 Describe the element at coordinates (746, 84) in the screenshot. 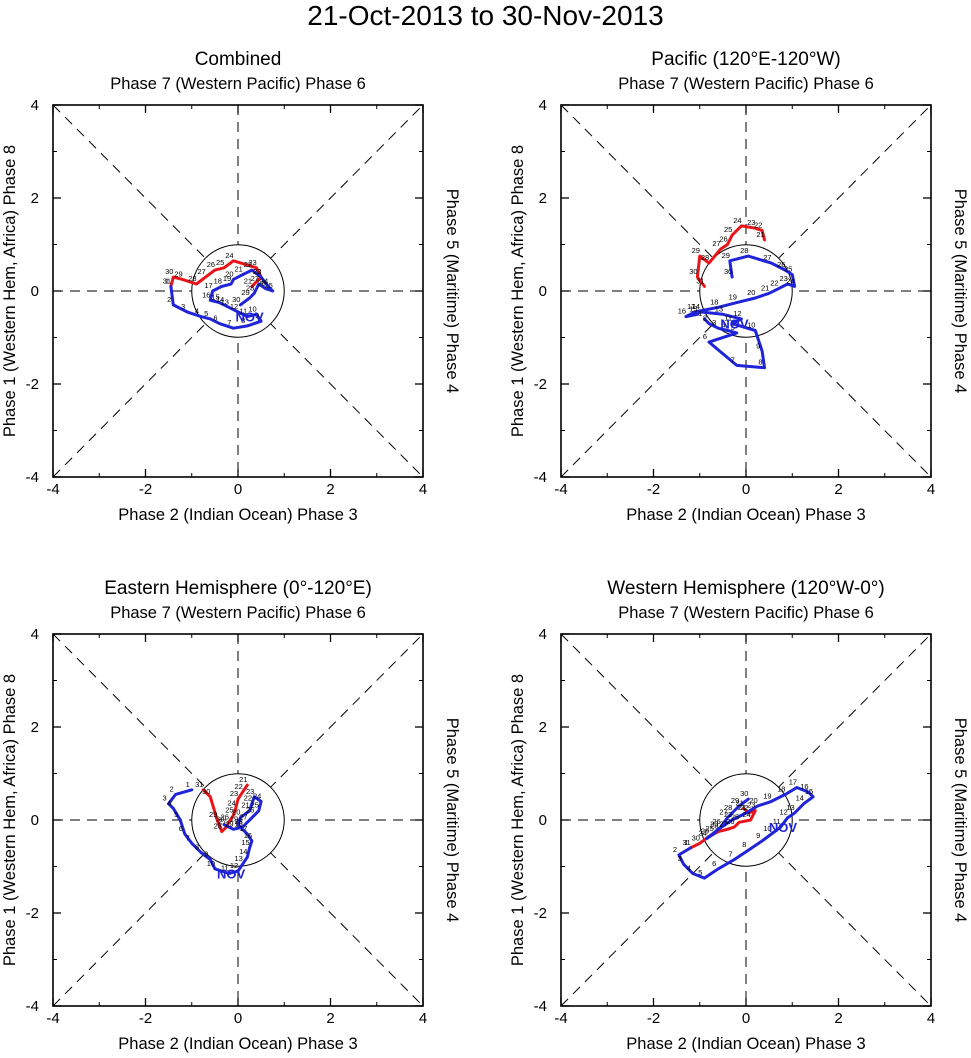

I see `phase-label-top: Phase 7 (Western Pacific) Phase 6` at that location.